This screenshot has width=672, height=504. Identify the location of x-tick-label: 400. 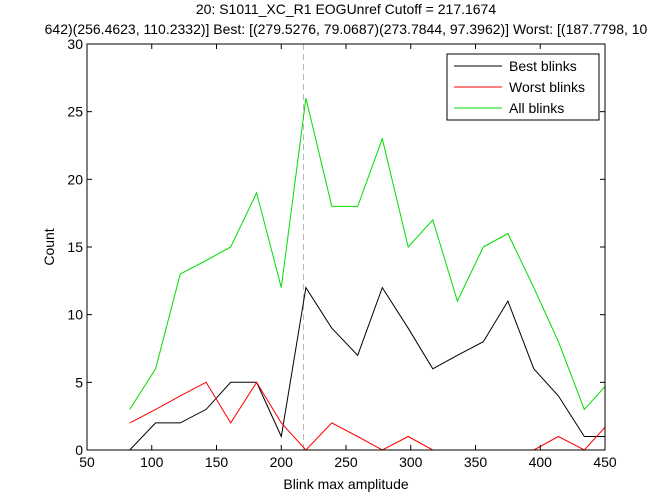
(541, 462).